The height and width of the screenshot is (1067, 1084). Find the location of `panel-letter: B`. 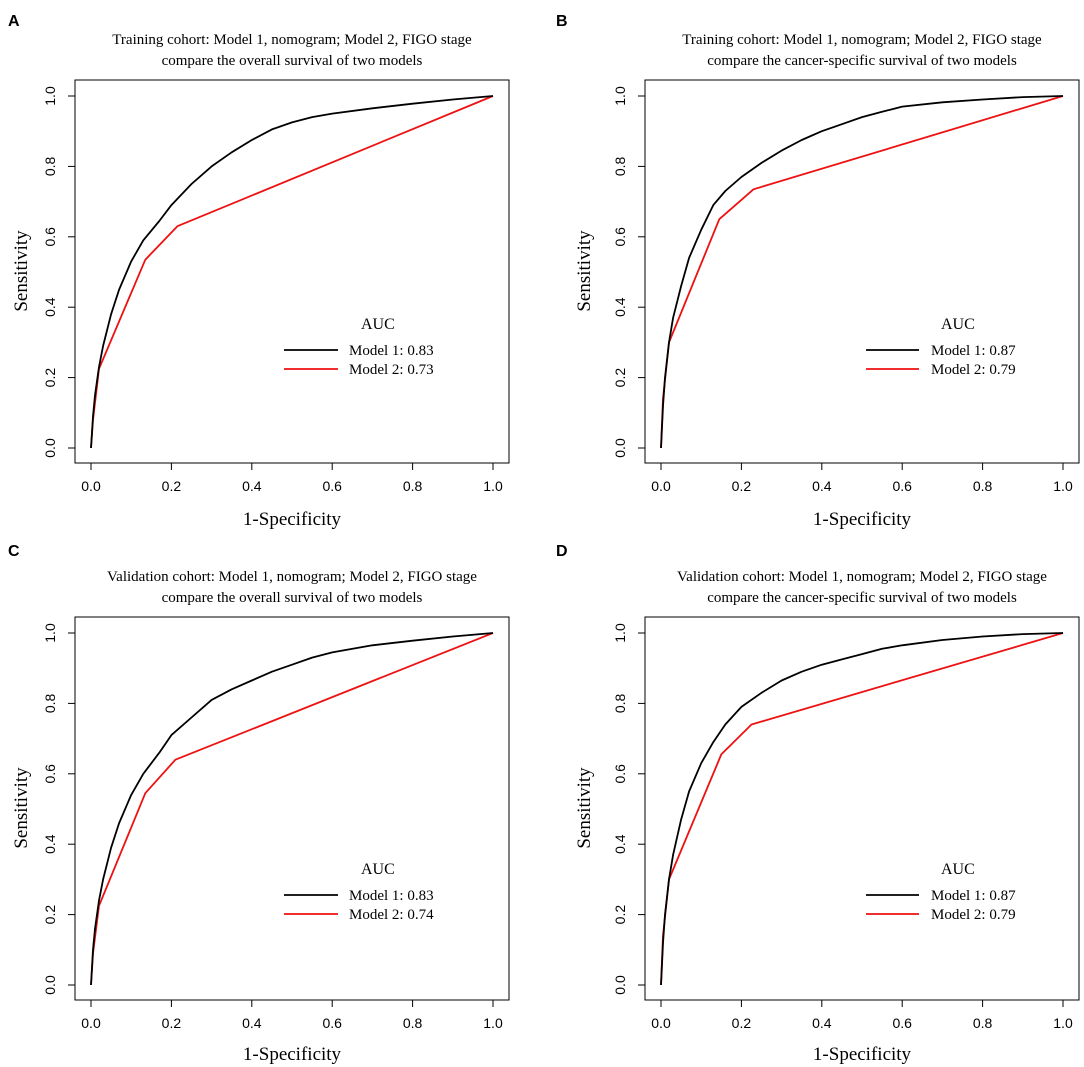

panel-letter: B is located at coordinates (562, 21).